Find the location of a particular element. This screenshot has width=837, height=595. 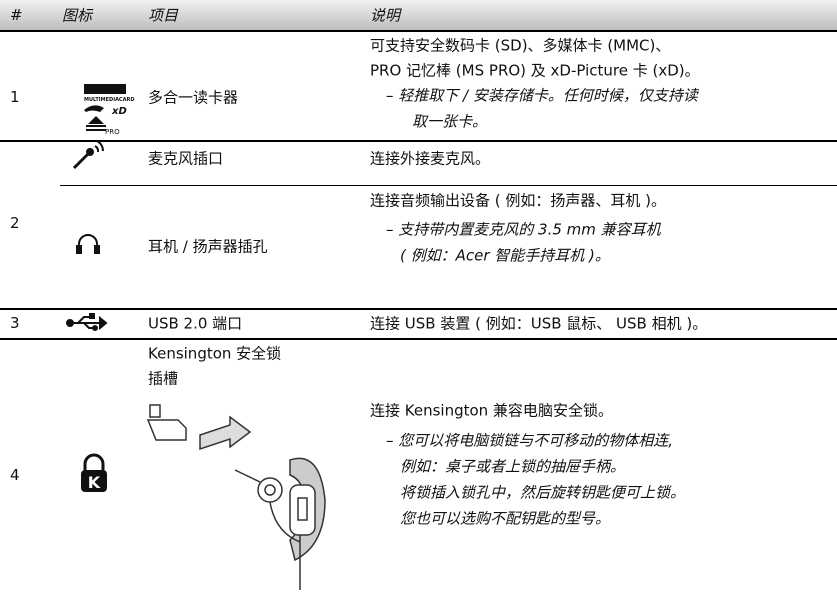

lock-illustration is located at coordinates (236, 497).